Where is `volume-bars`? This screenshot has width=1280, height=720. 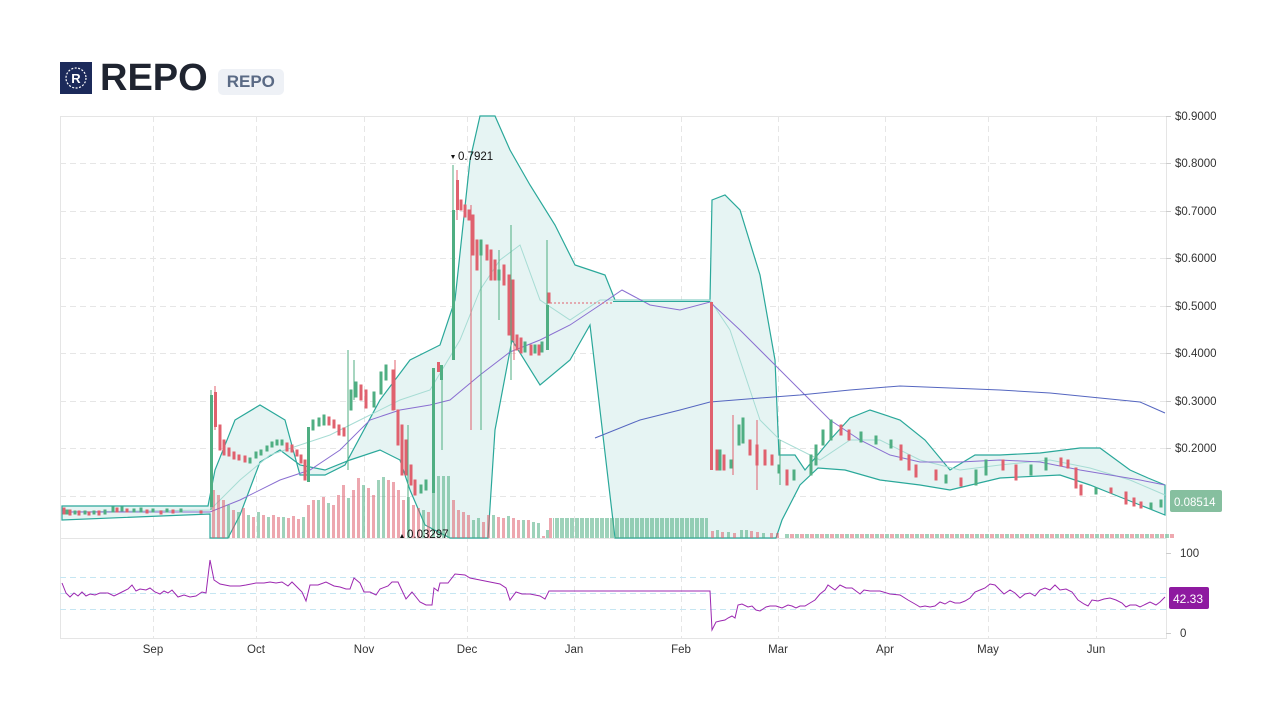 volume-bars is located at coordinates (693, 507).